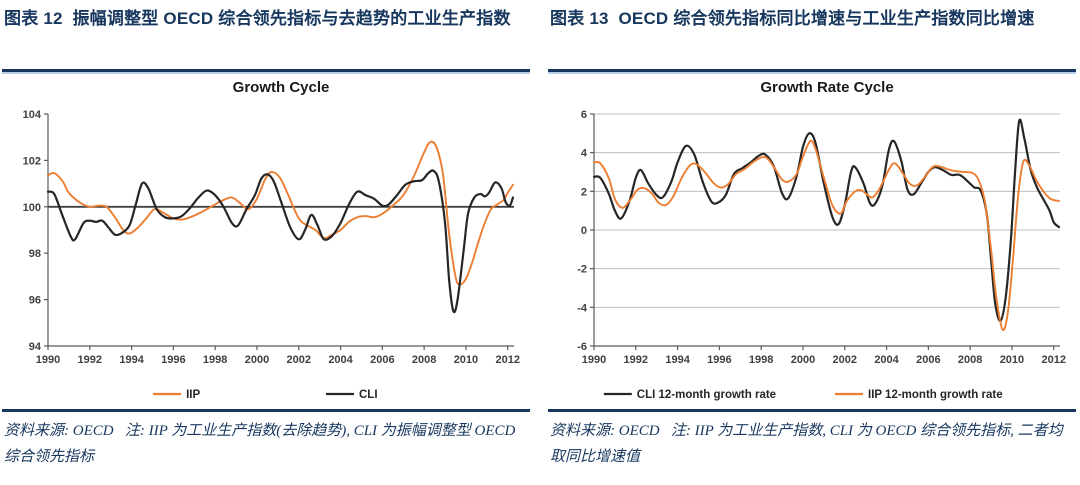  I want to click on svg-text: 6, so click(584, 115).